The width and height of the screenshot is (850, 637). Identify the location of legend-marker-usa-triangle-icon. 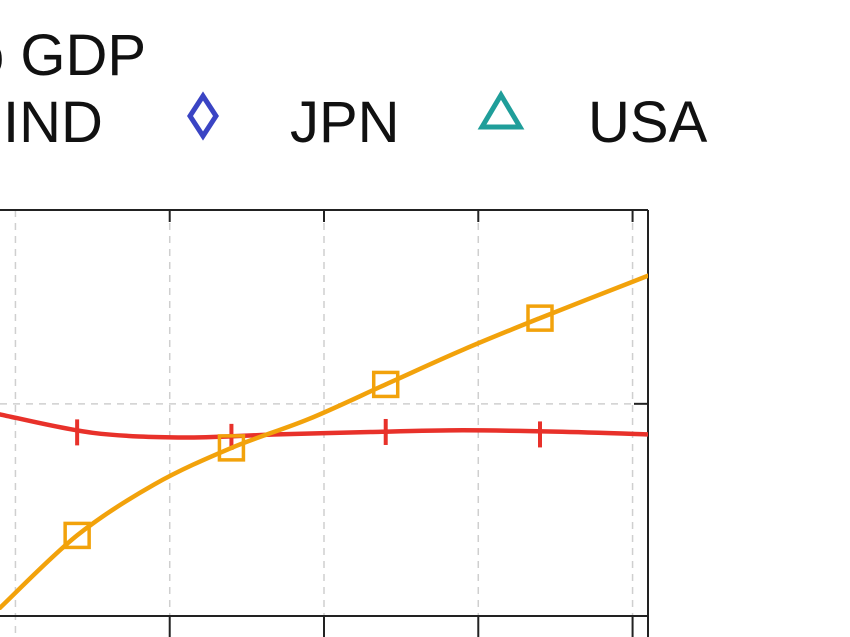
(501, 110).